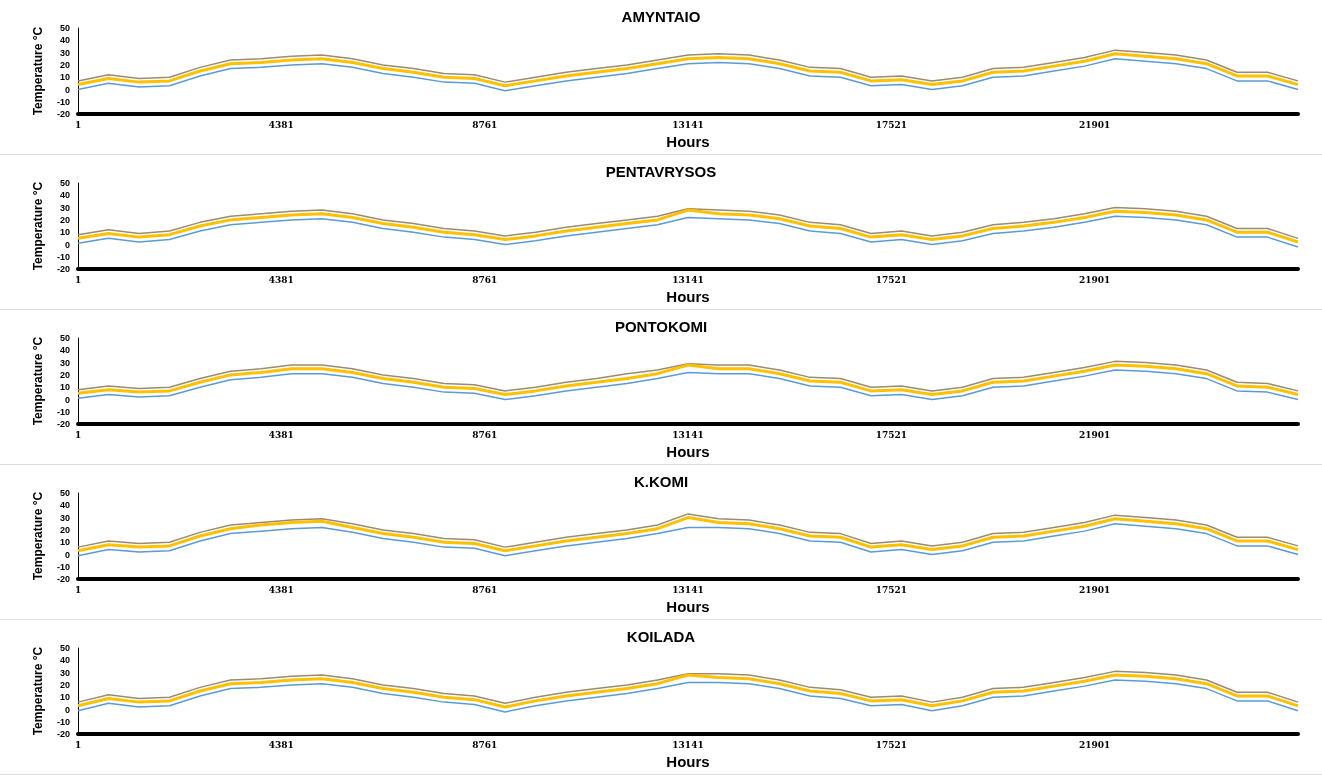  I want to click on chart-title: AMYNTAIO, so click(661, 16).